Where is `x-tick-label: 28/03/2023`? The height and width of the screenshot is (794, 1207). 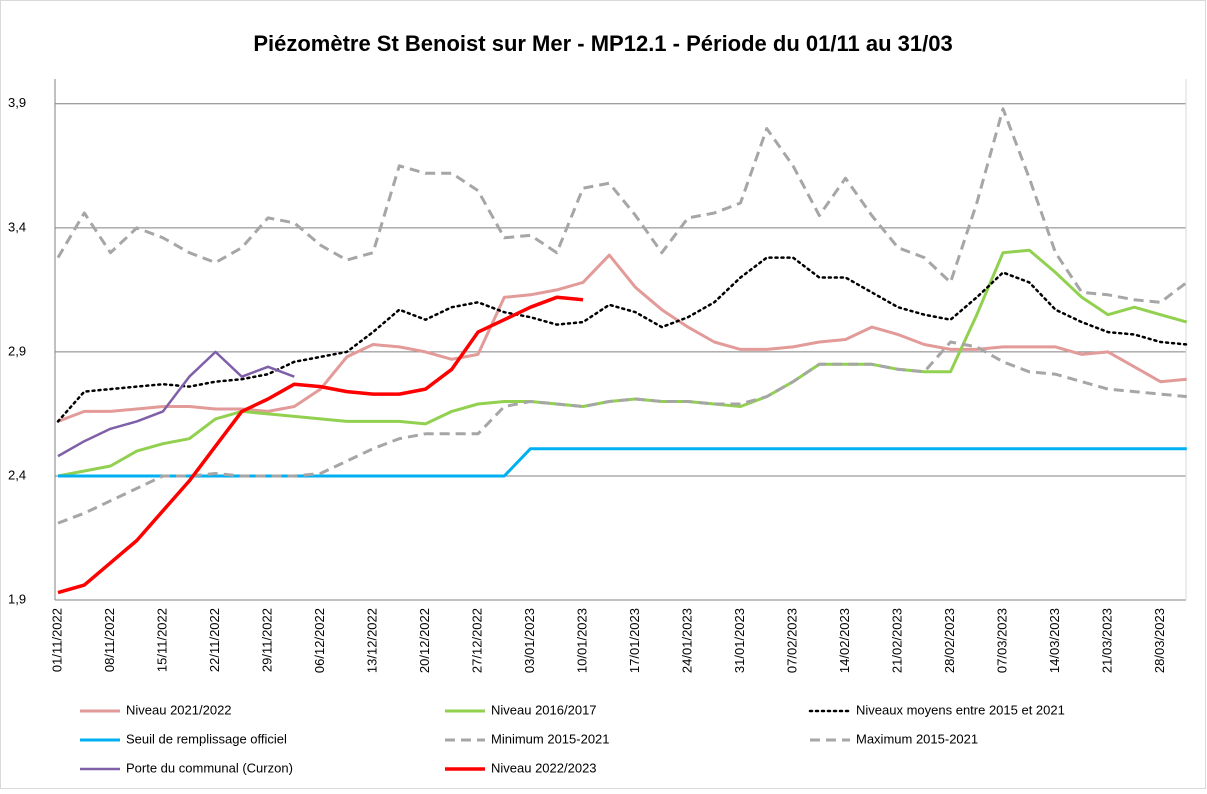 x-tick-label: 28/03/2023 is located at coordinates (1159, 640).